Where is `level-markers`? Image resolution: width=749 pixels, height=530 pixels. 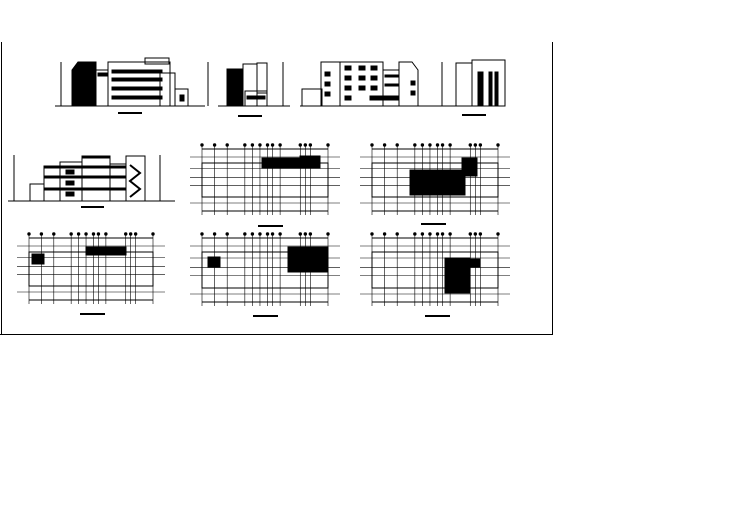 level-markers is located at coordinates (134, 84).